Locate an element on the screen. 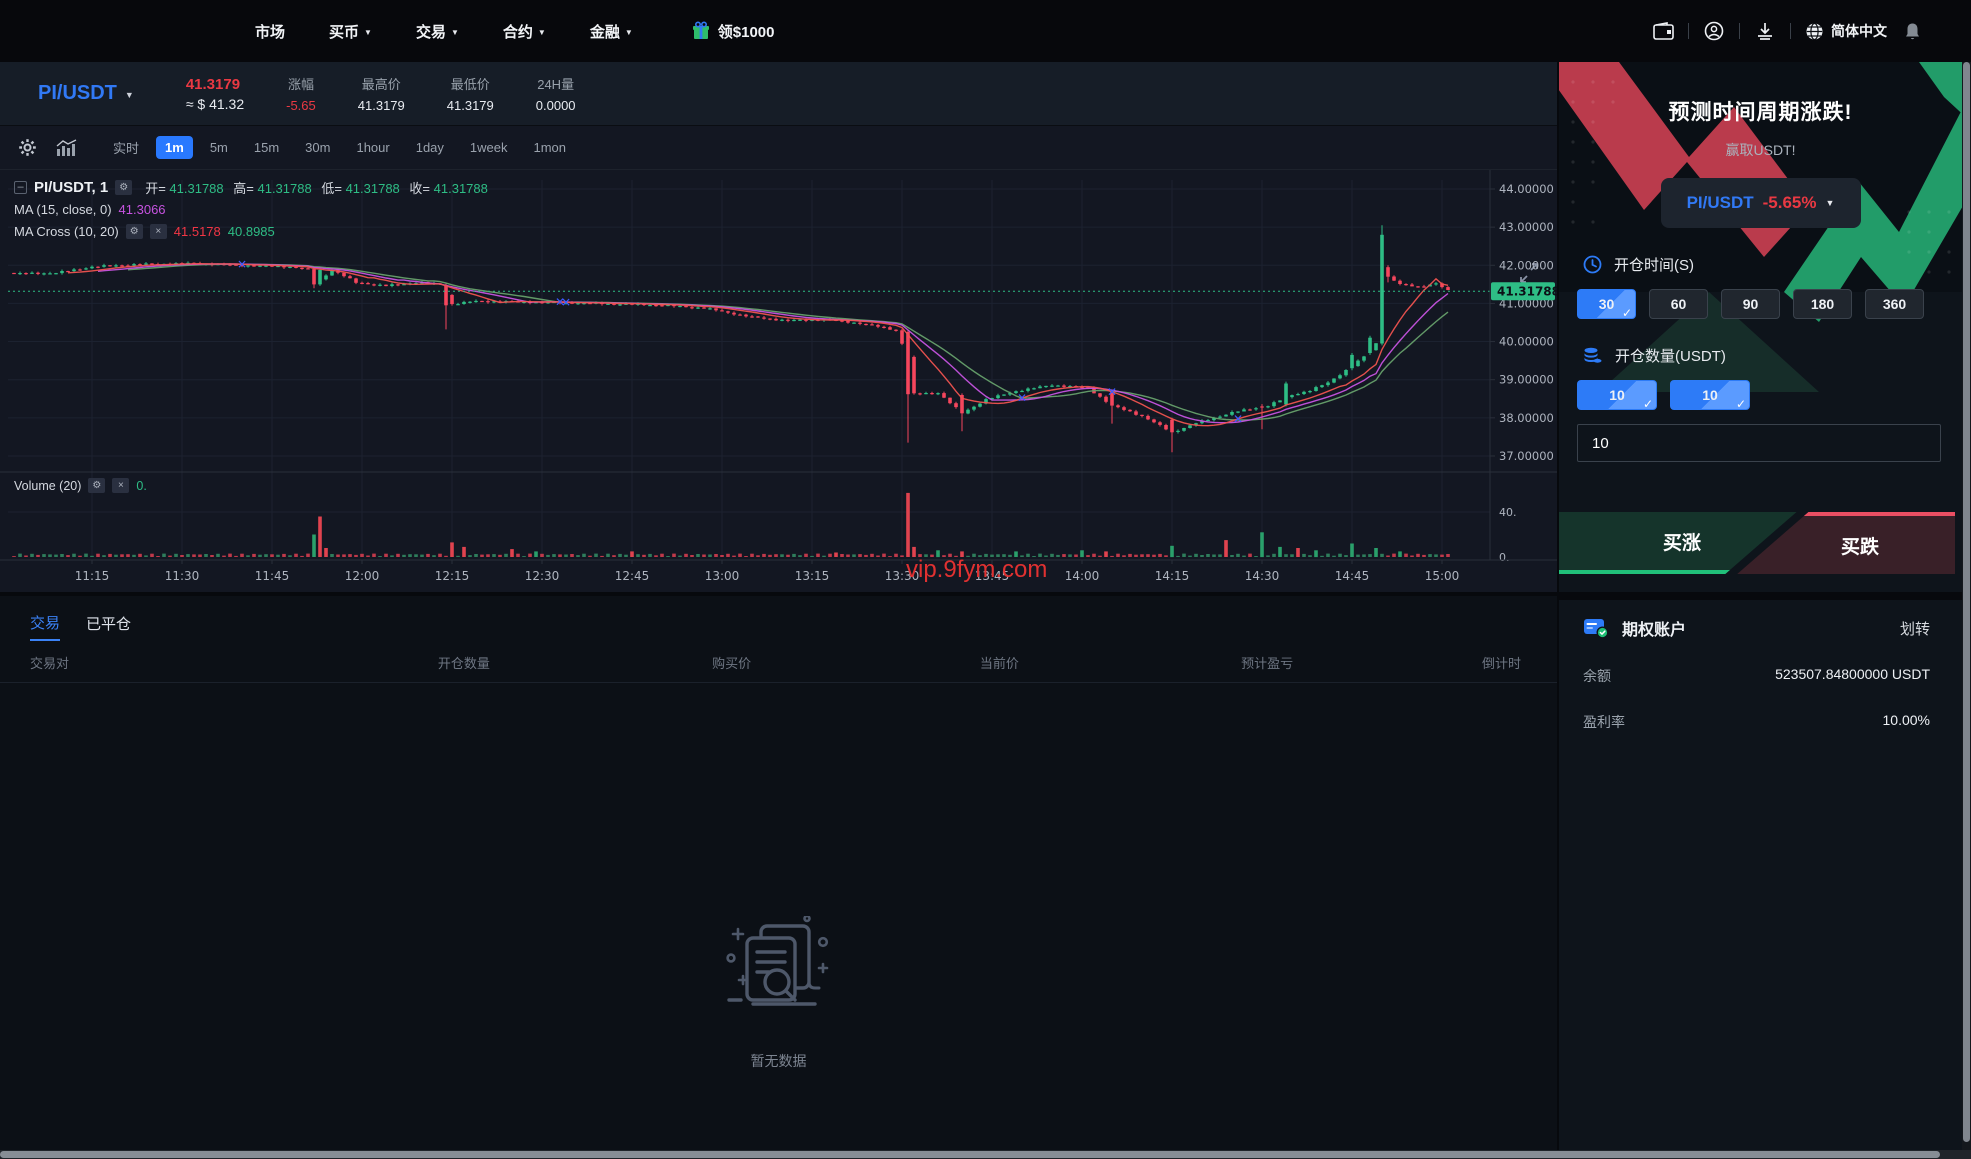 The height and width of the screenshot is (1159, 1971). nav-item-finance: 金融 ▼ is located at coordinates (611, 31).